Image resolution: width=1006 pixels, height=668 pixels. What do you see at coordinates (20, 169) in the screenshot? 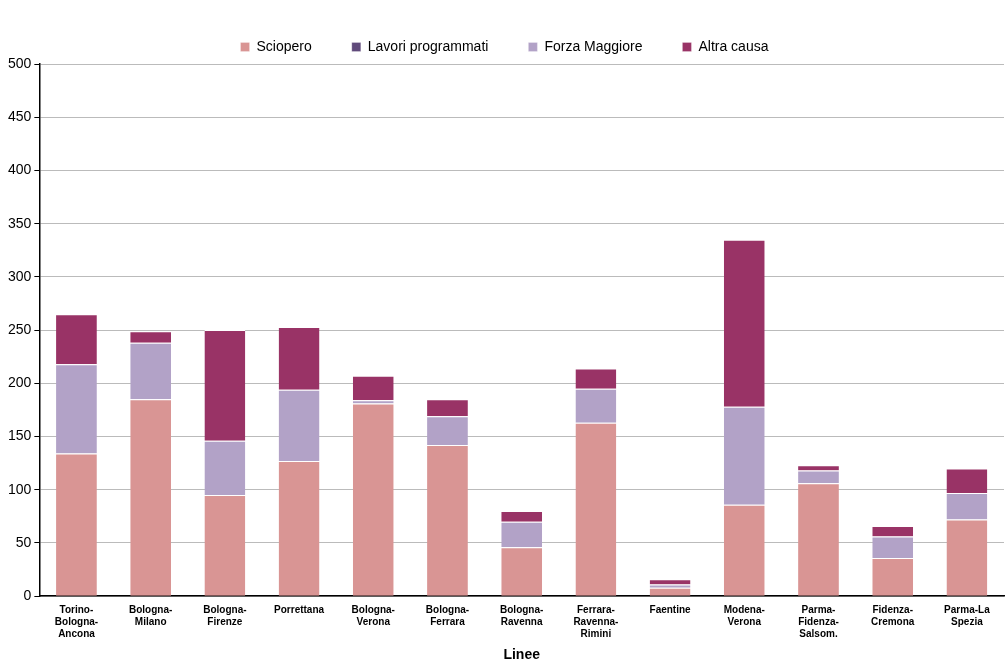
I see `y-tick-label: 400` at bounding box center [20, 169].